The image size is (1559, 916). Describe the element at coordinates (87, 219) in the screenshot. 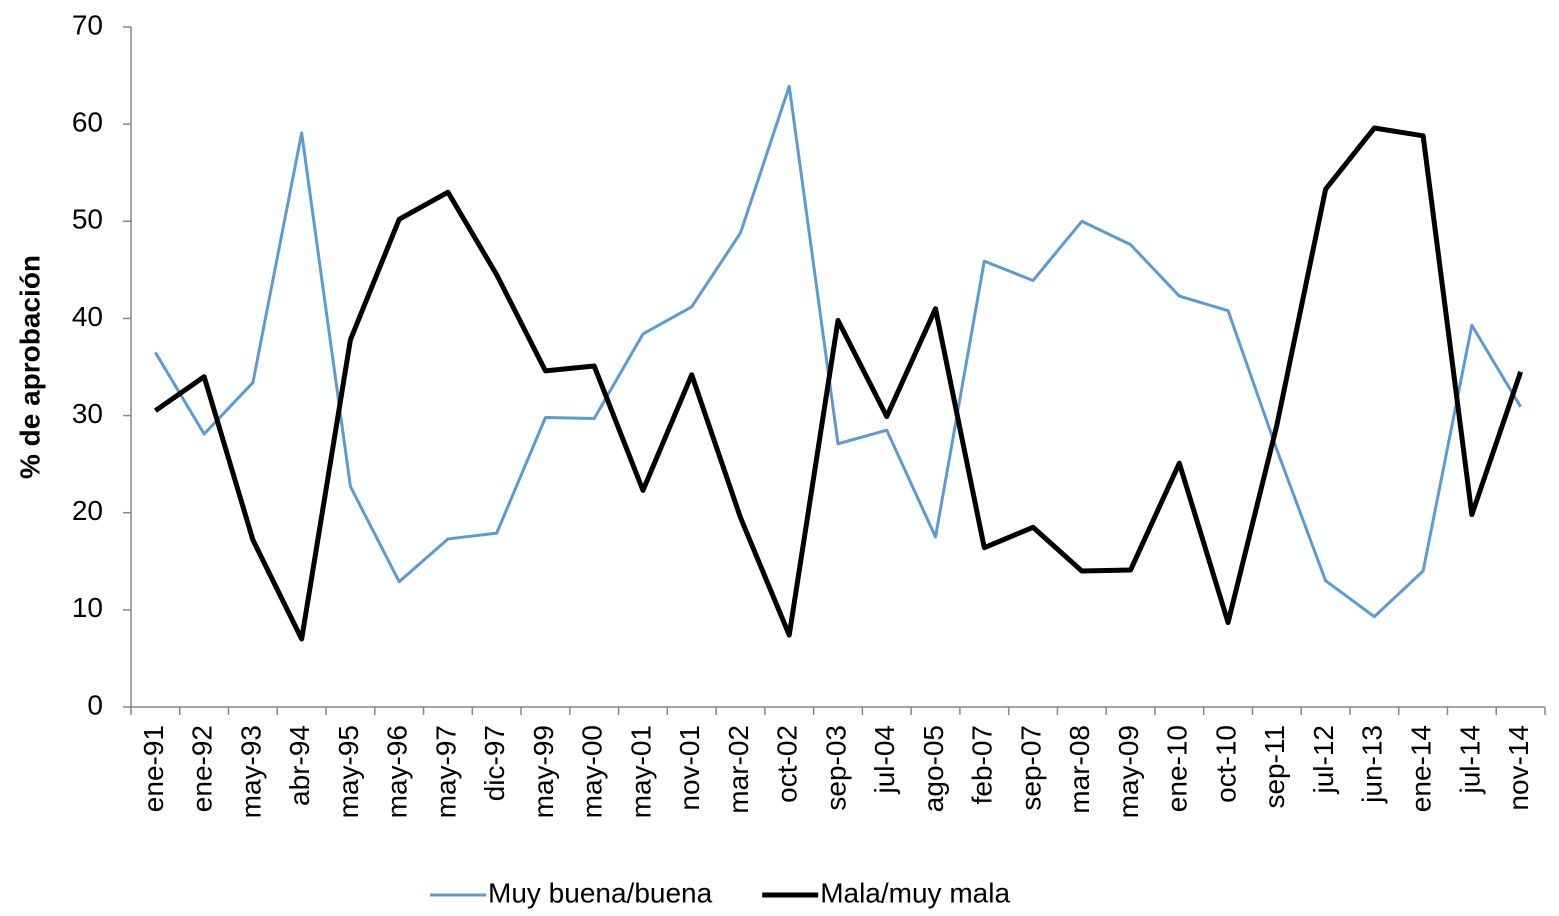

I see `y-tick-label: 50` at that location.